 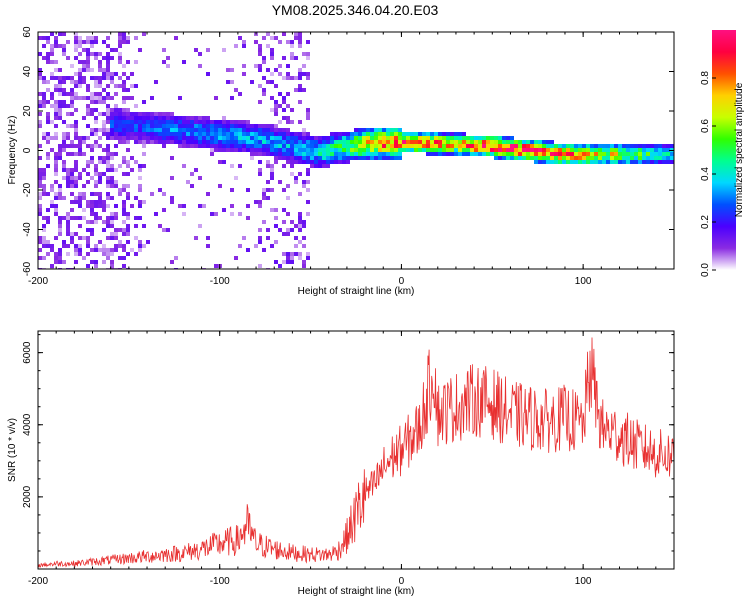 I want to click on snr-x-label: Height of straight line (km), so click(x=356, y=591).